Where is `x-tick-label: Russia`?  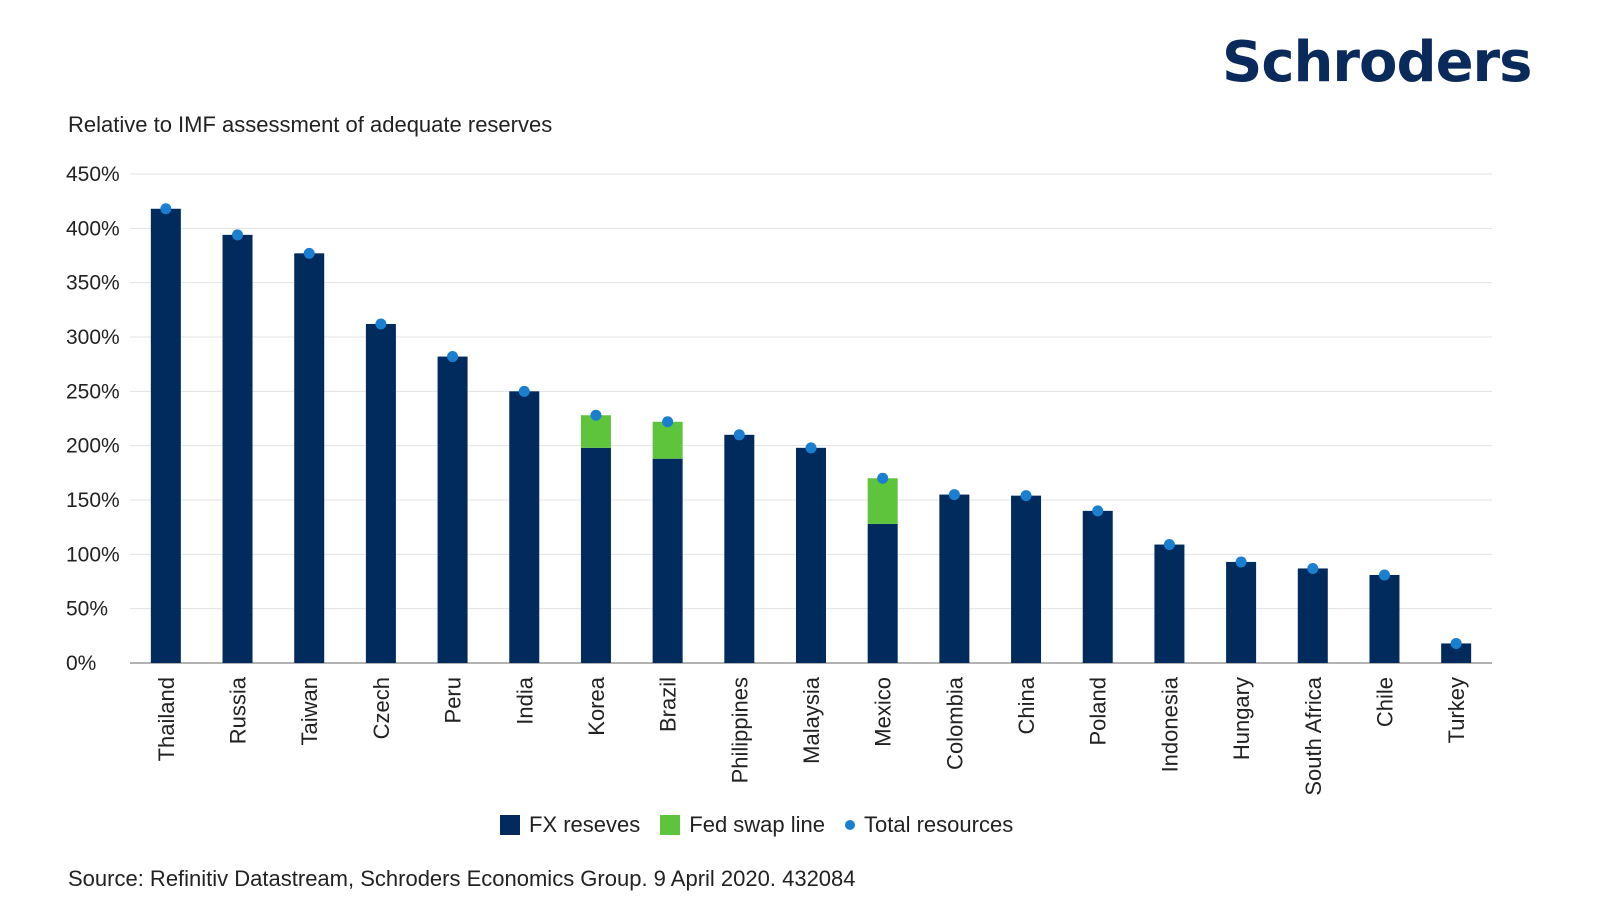
x-tick-label: Russia is located at coordinates (238, 710).